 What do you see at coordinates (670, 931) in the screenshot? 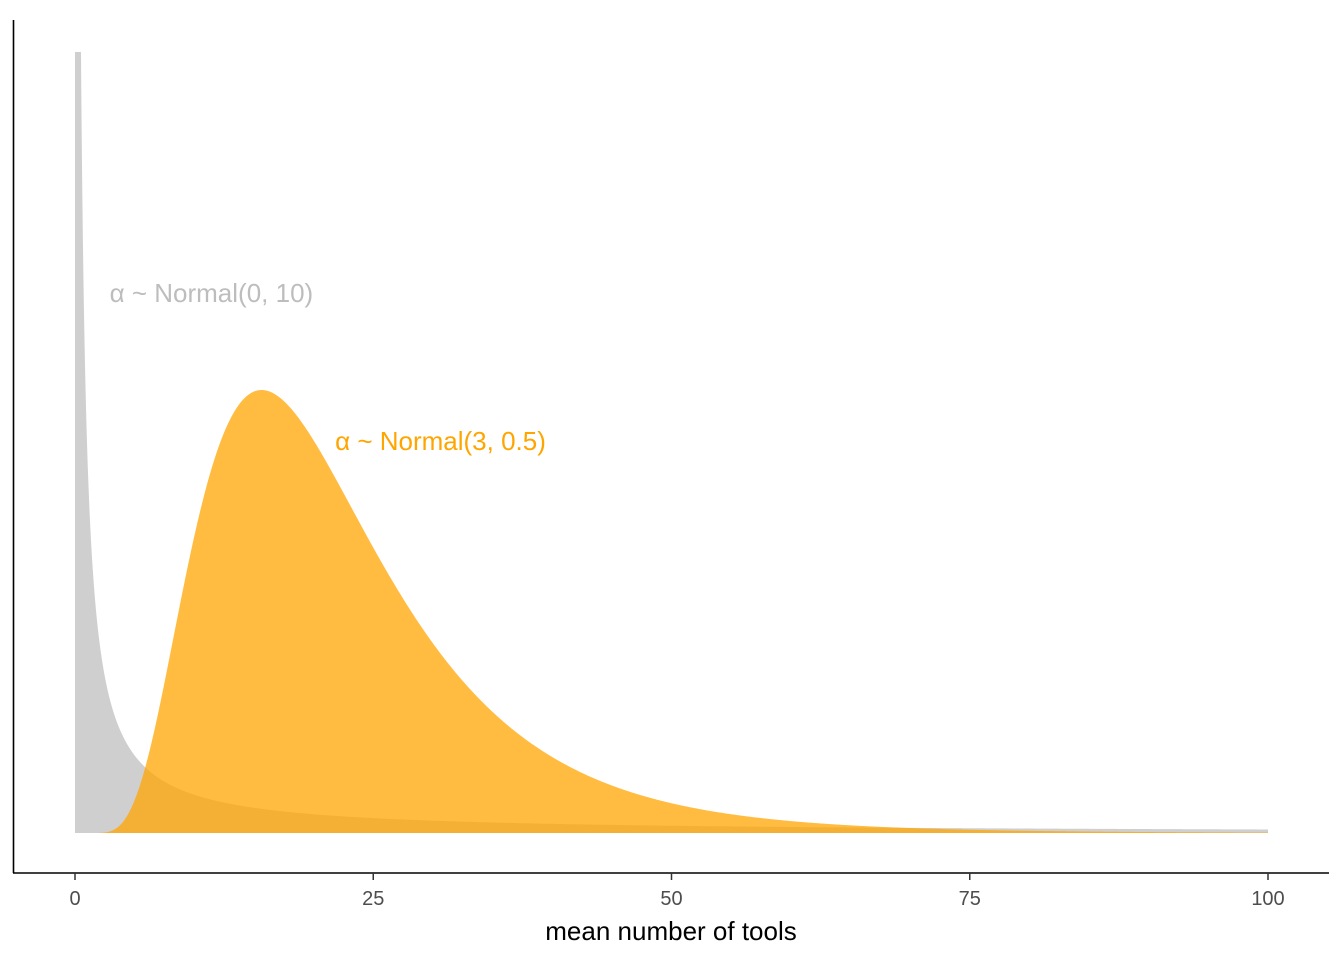
I see `x-axis-title: mean number of tools` at bounding box center [670, 931].